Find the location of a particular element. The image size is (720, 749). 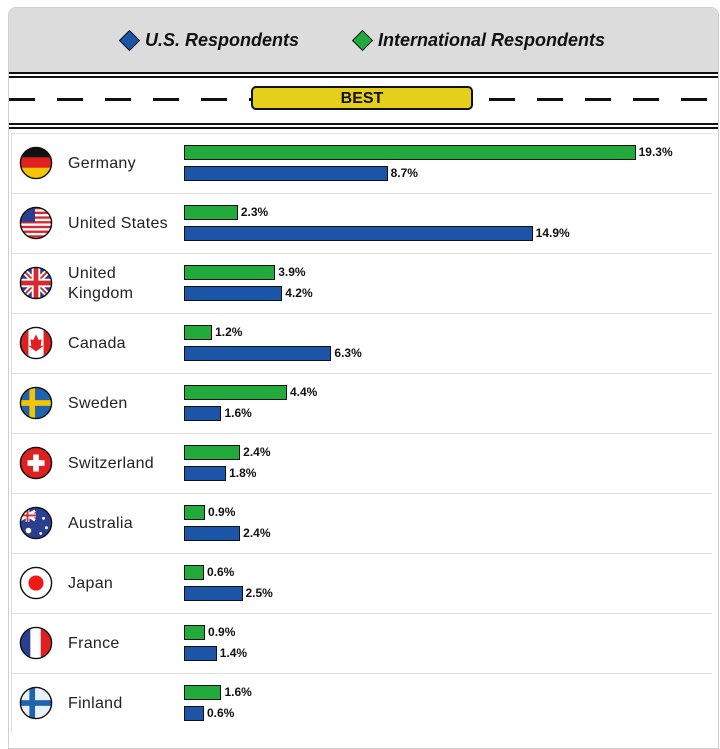

category-label: Germany is located at coordinates (102, 163).